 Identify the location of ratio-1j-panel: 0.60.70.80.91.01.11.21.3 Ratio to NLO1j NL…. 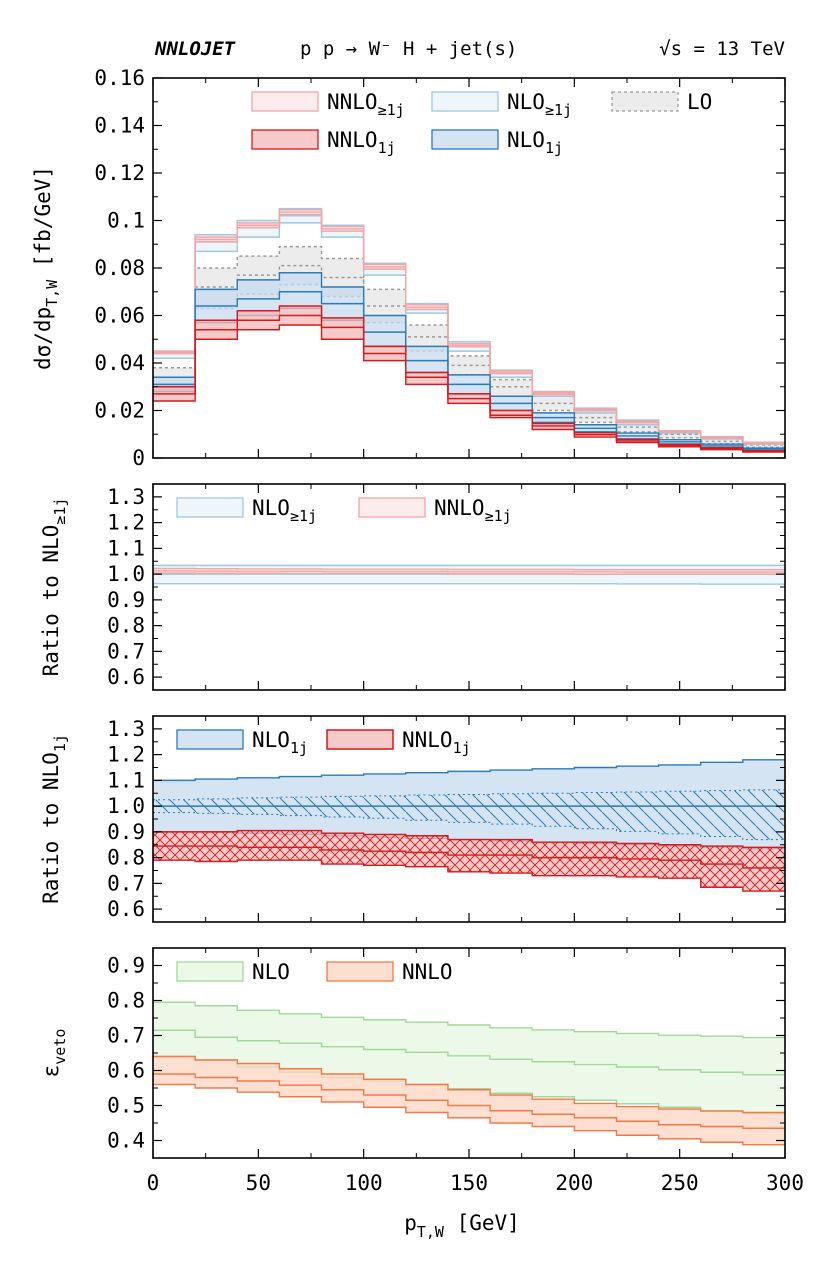
(412, 819).